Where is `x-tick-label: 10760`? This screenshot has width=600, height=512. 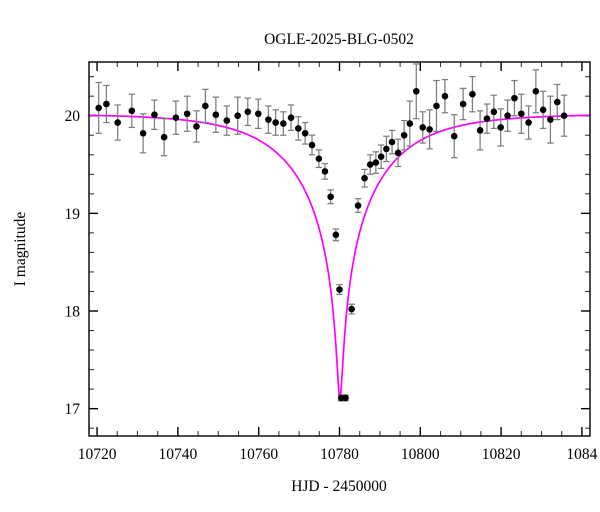 x-tick-label: 10760 is located at coordinates (258, 454).